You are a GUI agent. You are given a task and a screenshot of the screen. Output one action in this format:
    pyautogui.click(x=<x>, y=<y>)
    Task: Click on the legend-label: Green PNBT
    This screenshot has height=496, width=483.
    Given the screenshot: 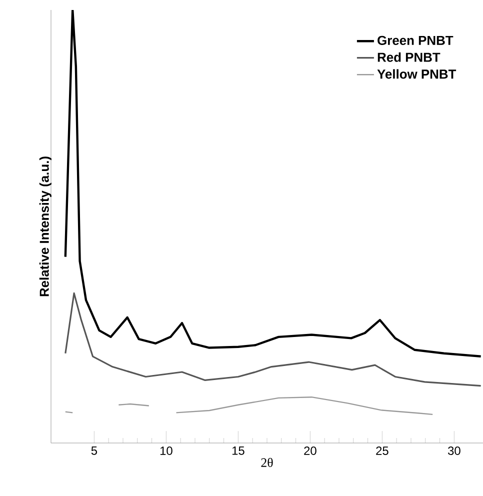 What is the action you would take?
    pyautogui.click(x=415, y=41)
    